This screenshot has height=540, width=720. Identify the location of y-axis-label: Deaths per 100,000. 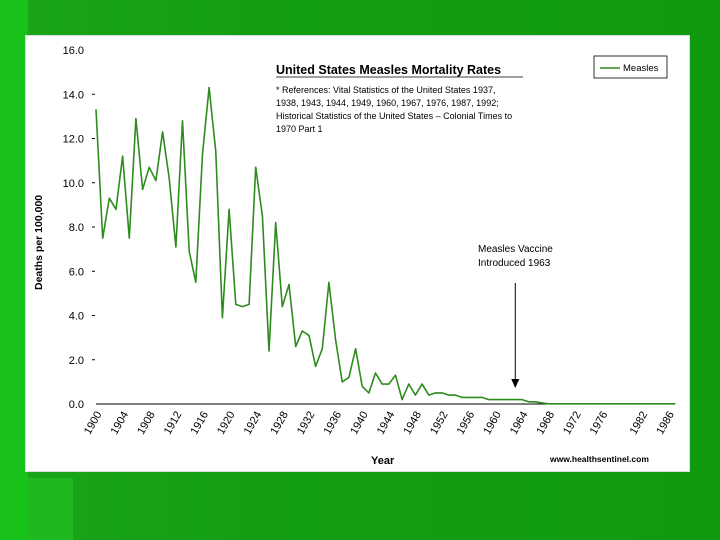
(39, 242).